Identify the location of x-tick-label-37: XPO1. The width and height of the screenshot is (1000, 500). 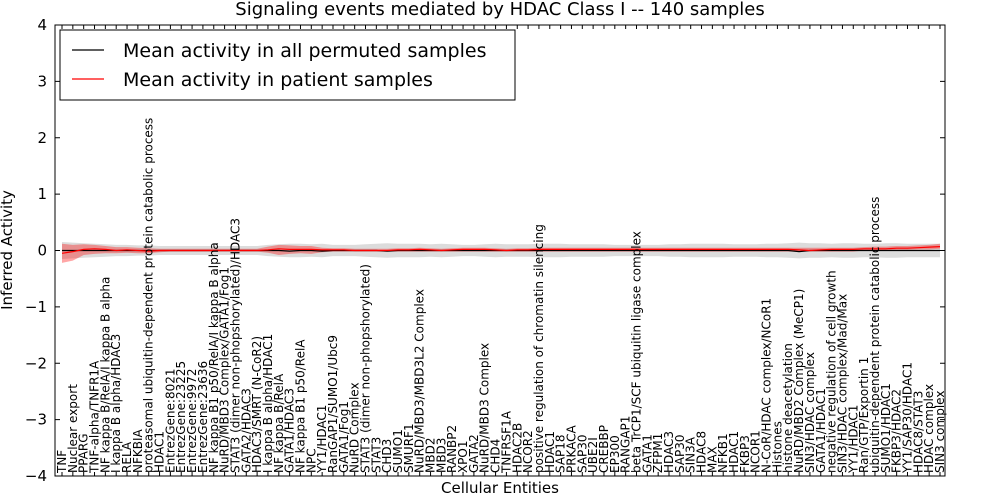
(463, 456).